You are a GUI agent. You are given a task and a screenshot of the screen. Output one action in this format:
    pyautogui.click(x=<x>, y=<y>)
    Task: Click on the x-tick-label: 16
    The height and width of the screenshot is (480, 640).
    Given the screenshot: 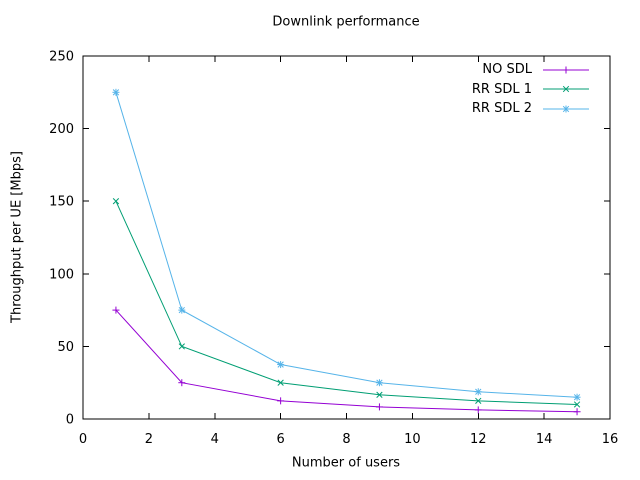 What is the action you would take?
    pyautogui.click(x=610, y=439)
    